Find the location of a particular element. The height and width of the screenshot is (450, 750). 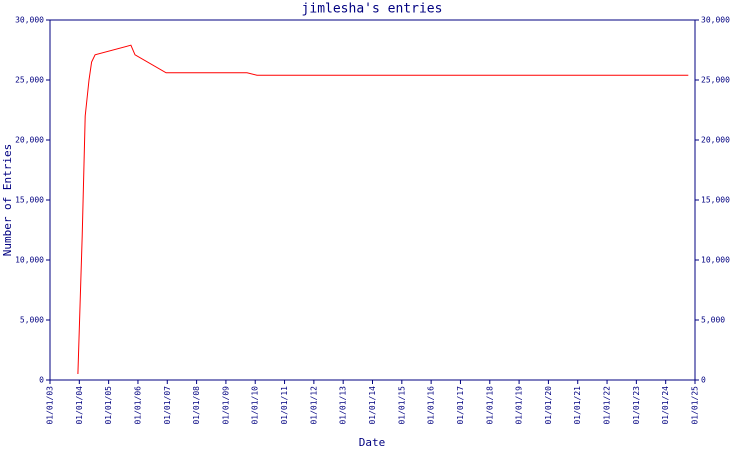

x-tick-label: 01/01/13 is located at coordinates (343, 405).